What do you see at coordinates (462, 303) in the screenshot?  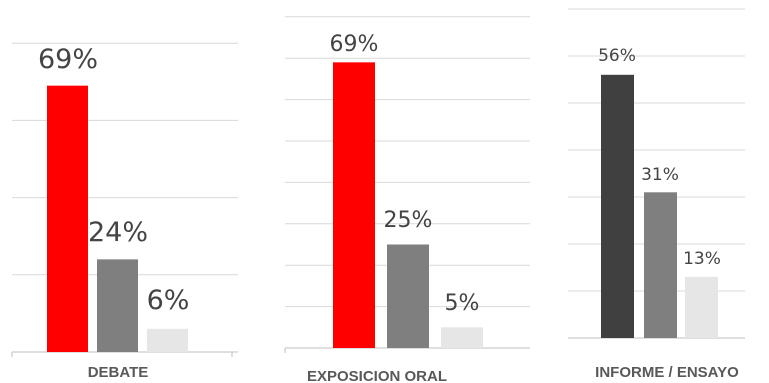 I see `data-label: 5%` at bounding box center [462, 303].